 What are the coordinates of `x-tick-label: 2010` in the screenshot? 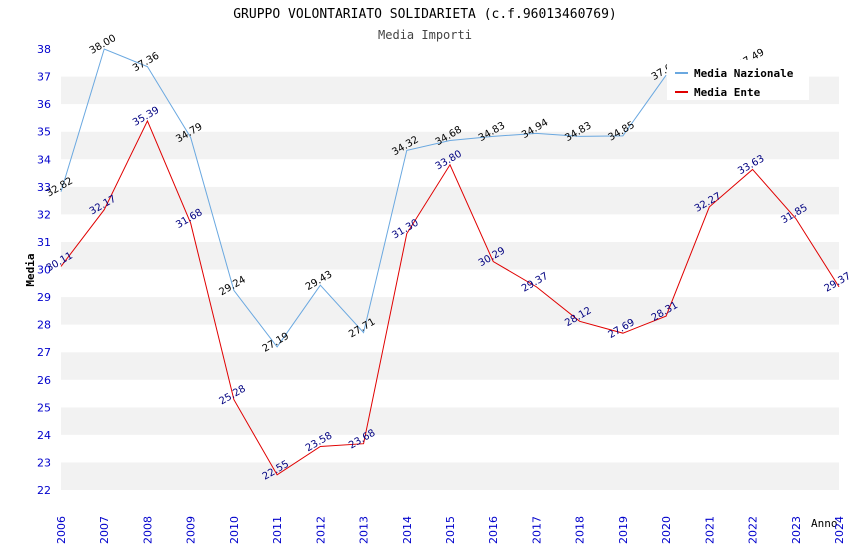 It's located at (234, 530).